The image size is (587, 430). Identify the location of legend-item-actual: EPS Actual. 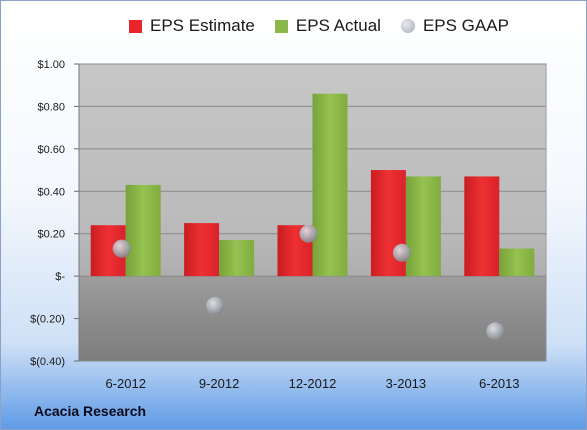
(327, 26).